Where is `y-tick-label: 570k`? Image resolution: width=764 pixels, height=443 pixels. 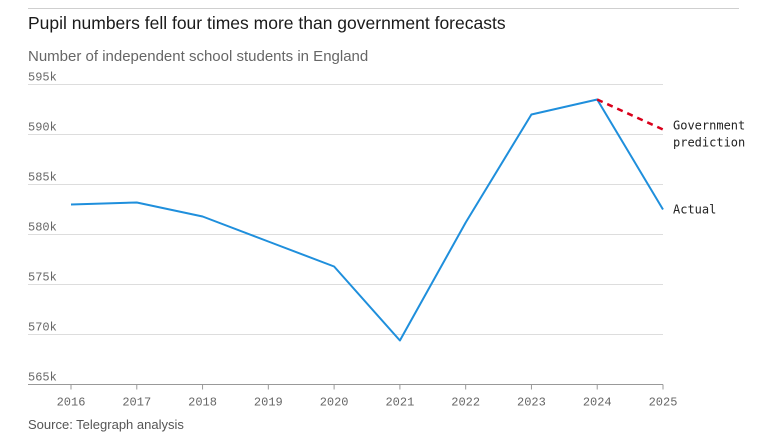
y-tick-label: 570k is located at coordinates (42, 328).